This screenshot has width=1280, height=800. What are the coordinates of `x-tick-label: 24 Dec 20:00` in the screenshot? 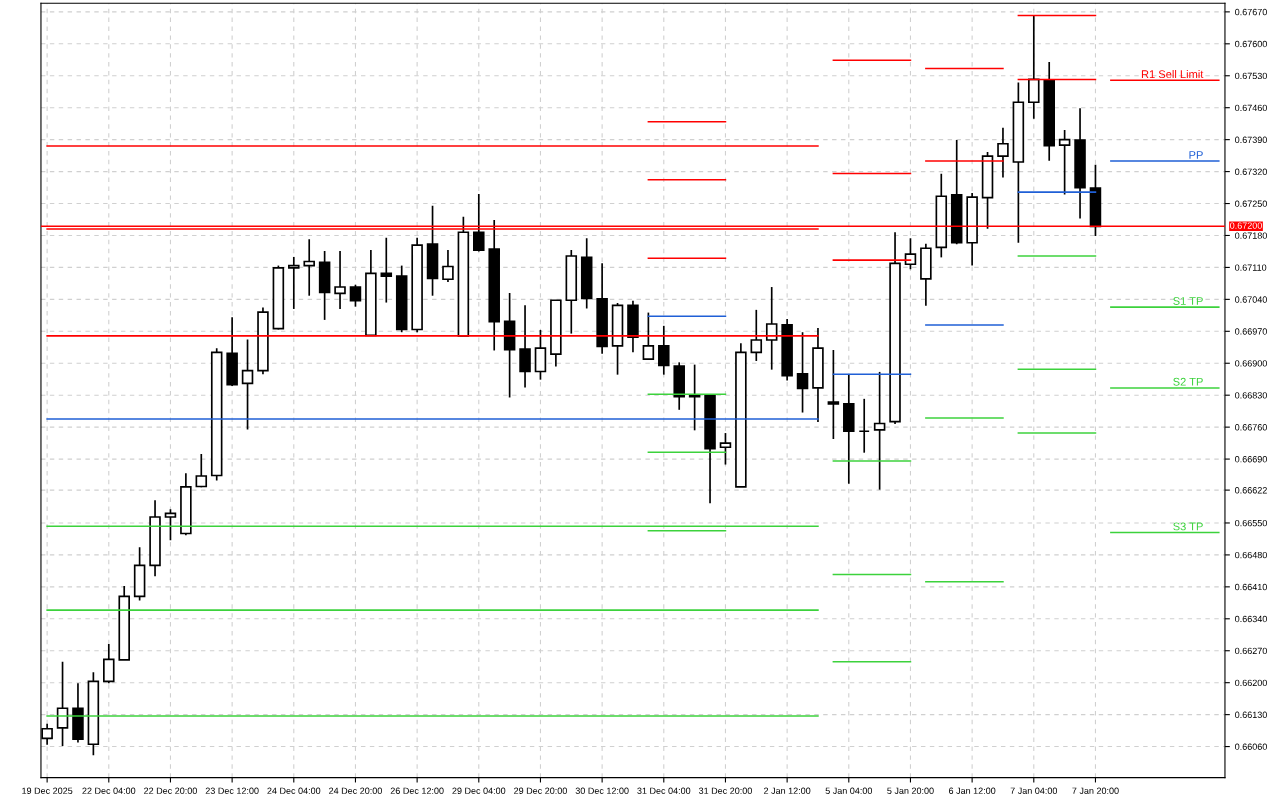 It's located at (355, 790).